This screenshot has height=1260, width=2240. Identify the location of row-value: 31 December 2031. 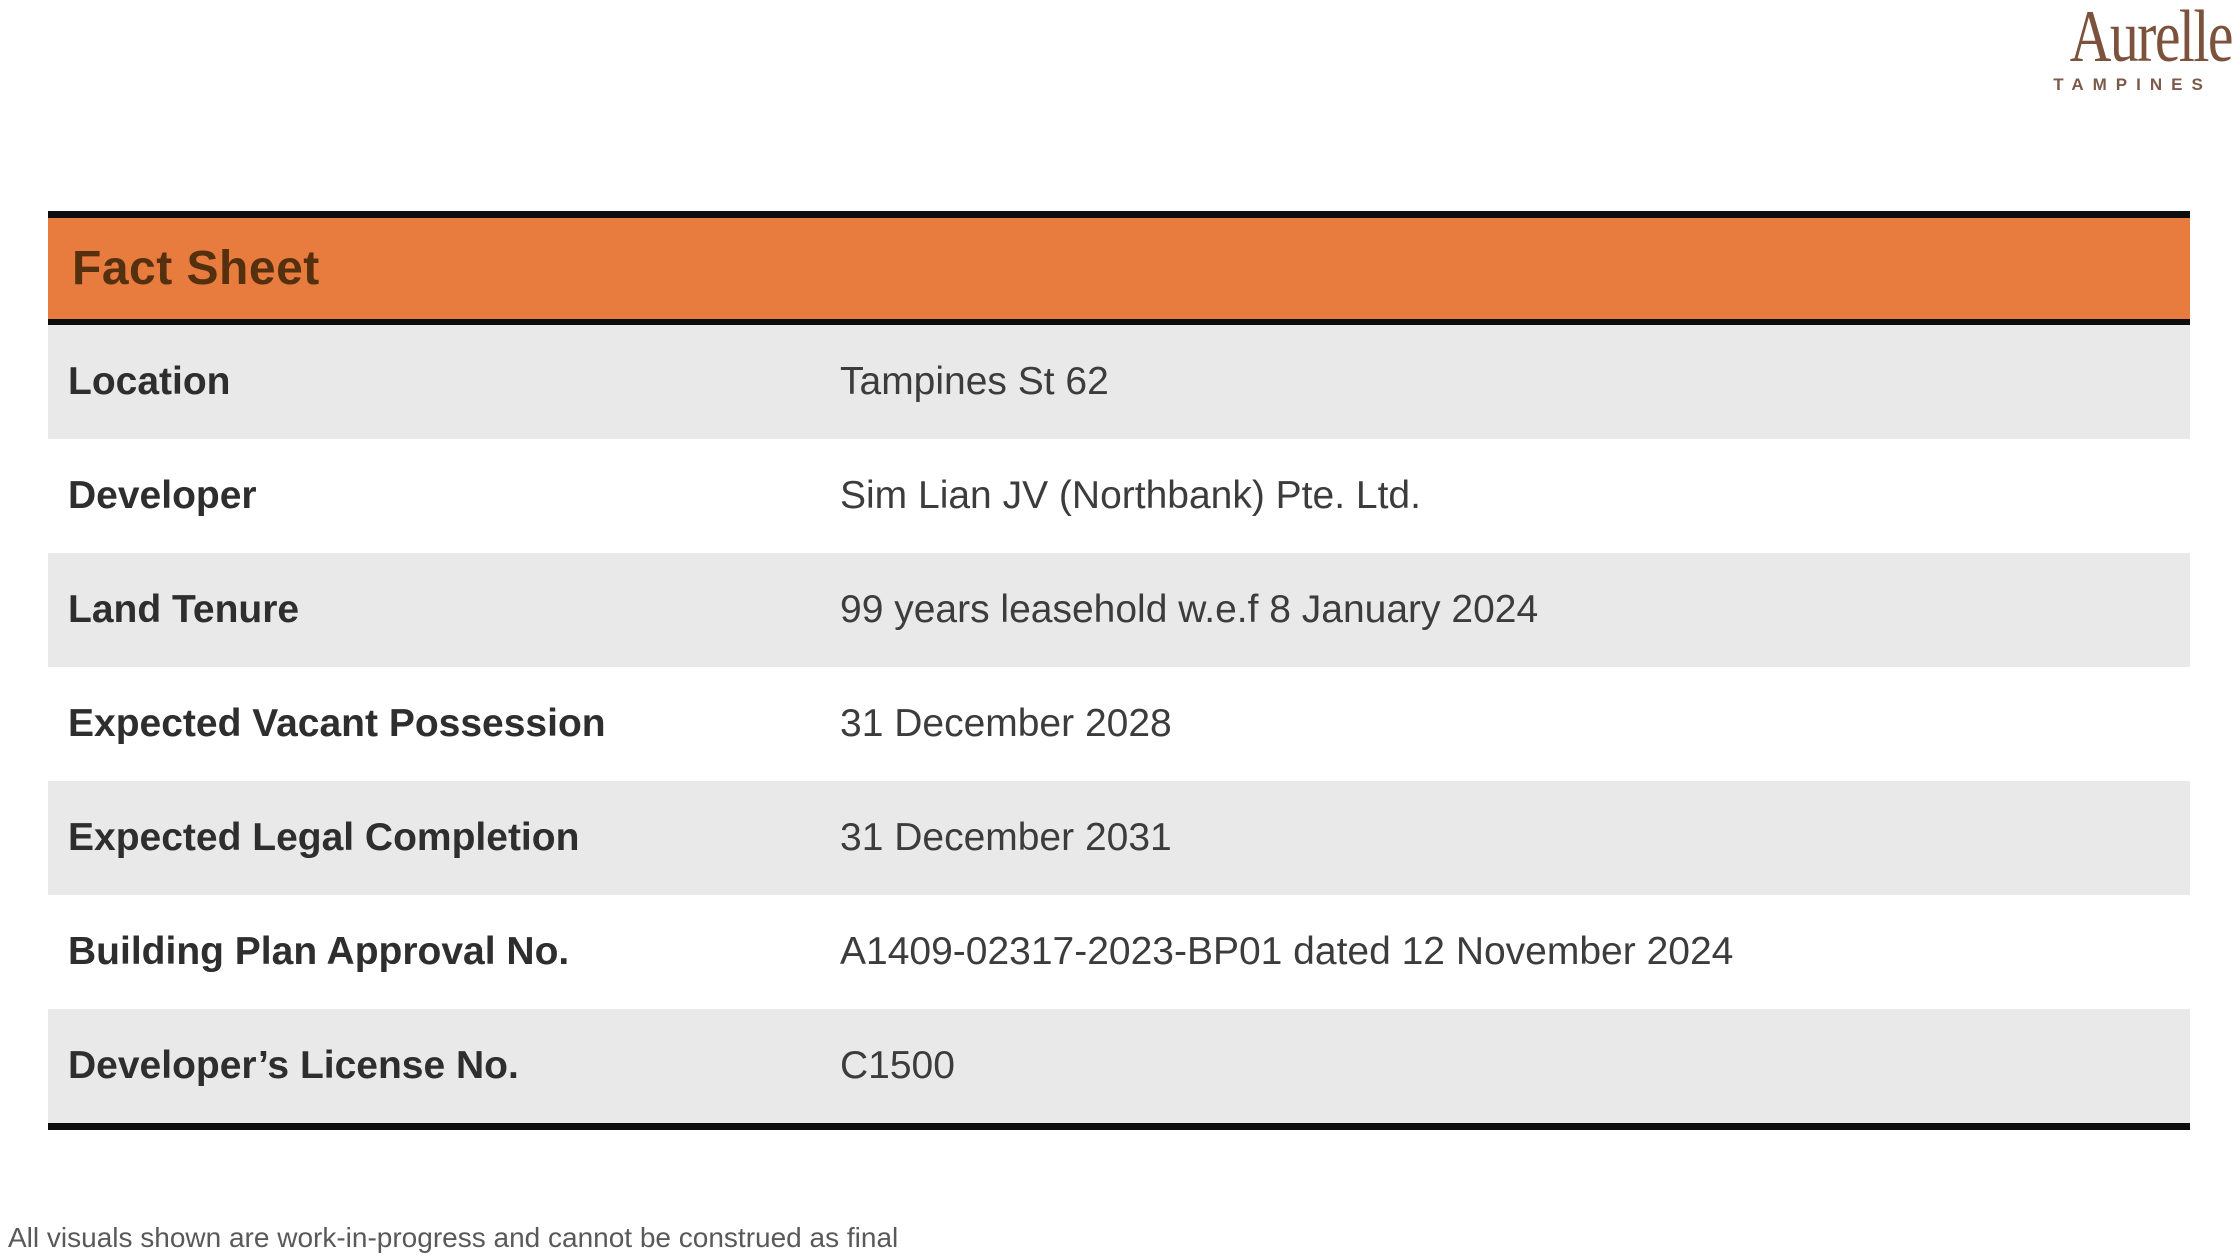
(1006, 837).